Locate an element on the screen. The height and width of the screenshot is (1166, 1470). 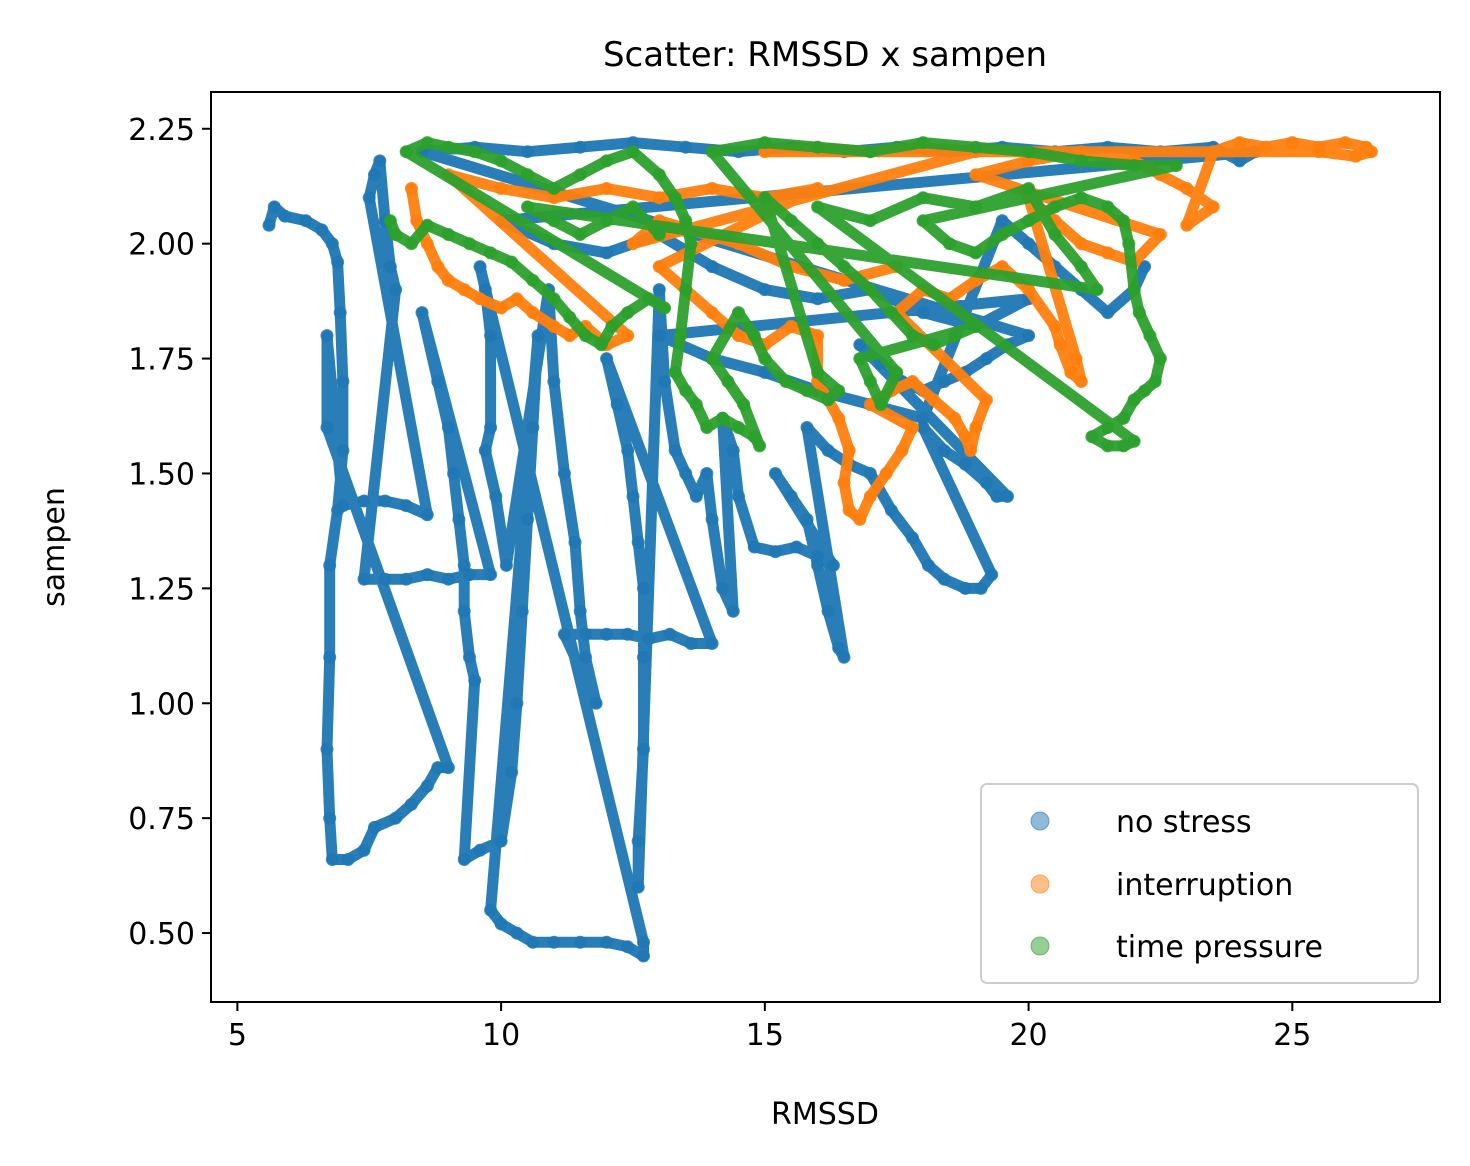
legend: no stress interruption time pressure is located at coordinates (1199, 883).